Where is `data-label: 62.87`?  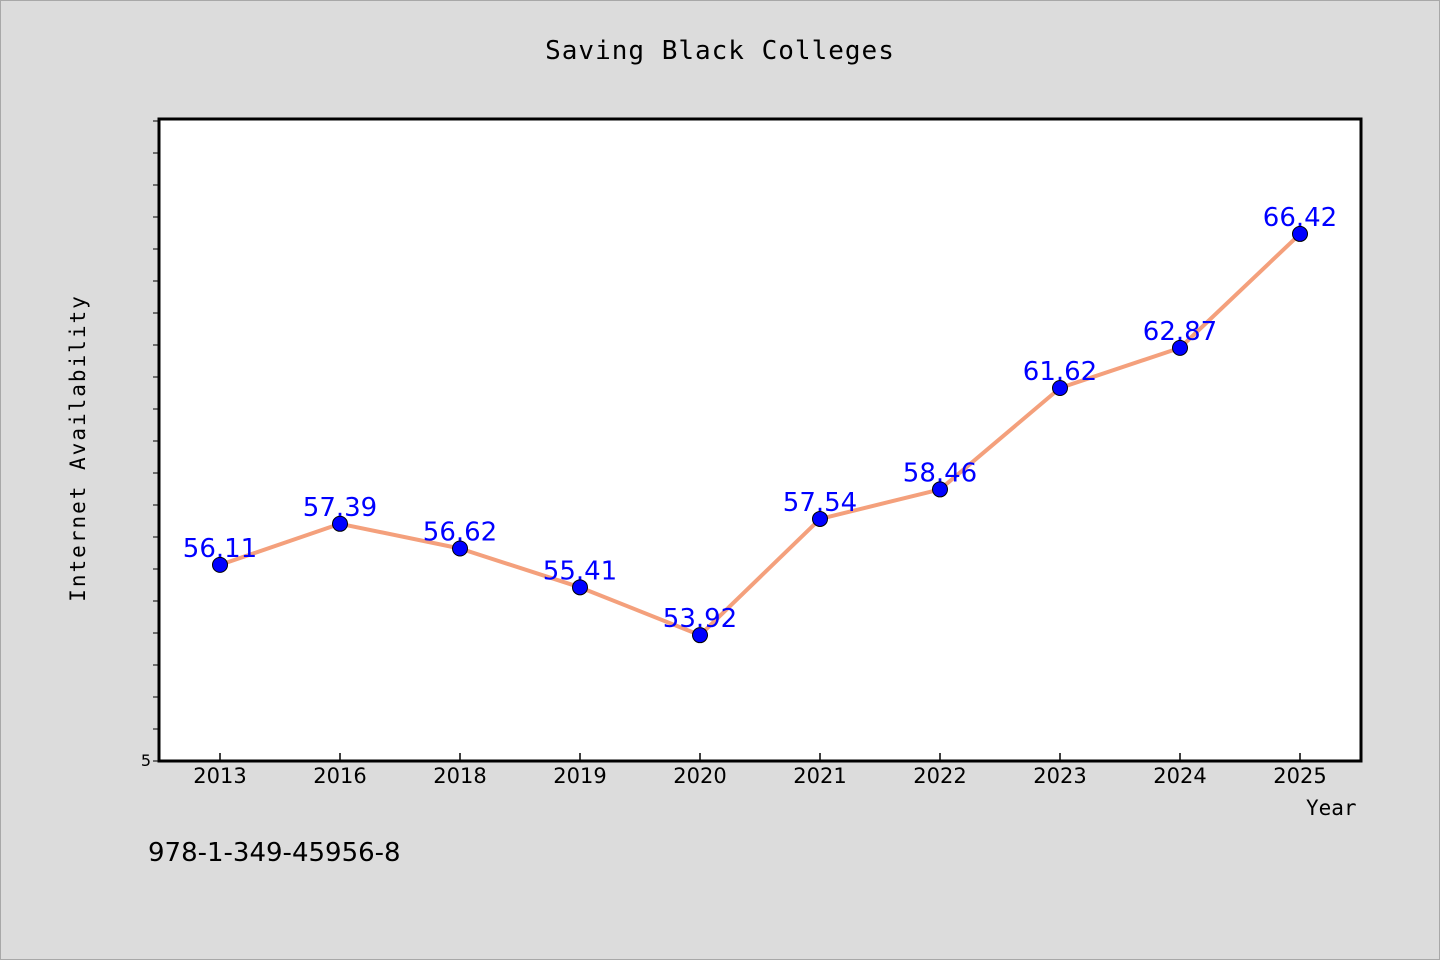
data-label: 62.87 is located at coordinates (1180, 332).